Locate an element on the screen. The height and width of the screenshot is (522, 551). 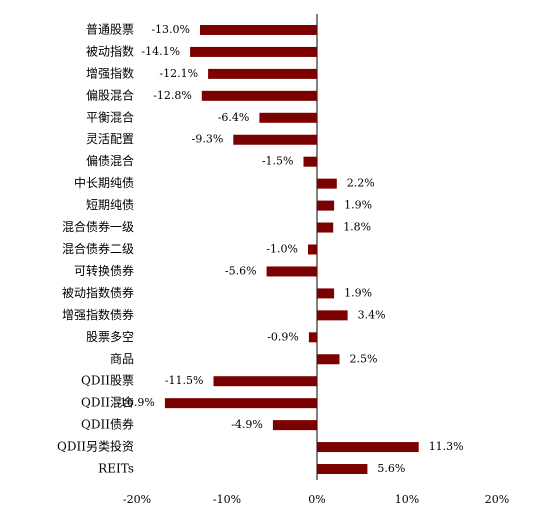
category-label: 股票多空 is located at coordinates (110, 337).